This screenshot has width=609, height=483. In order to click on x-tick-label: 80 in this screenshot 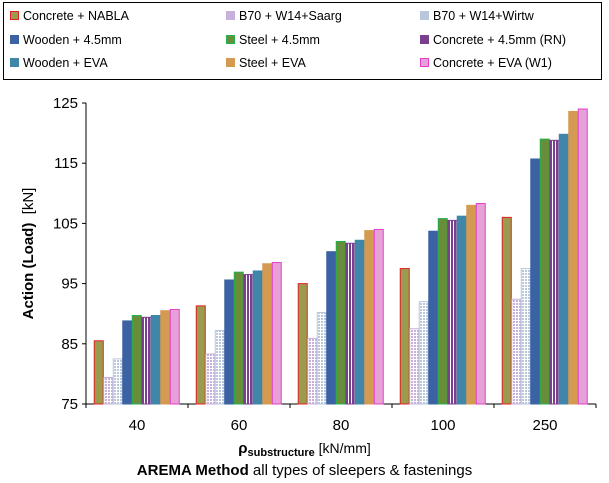, I will do `click(341, 425)`.